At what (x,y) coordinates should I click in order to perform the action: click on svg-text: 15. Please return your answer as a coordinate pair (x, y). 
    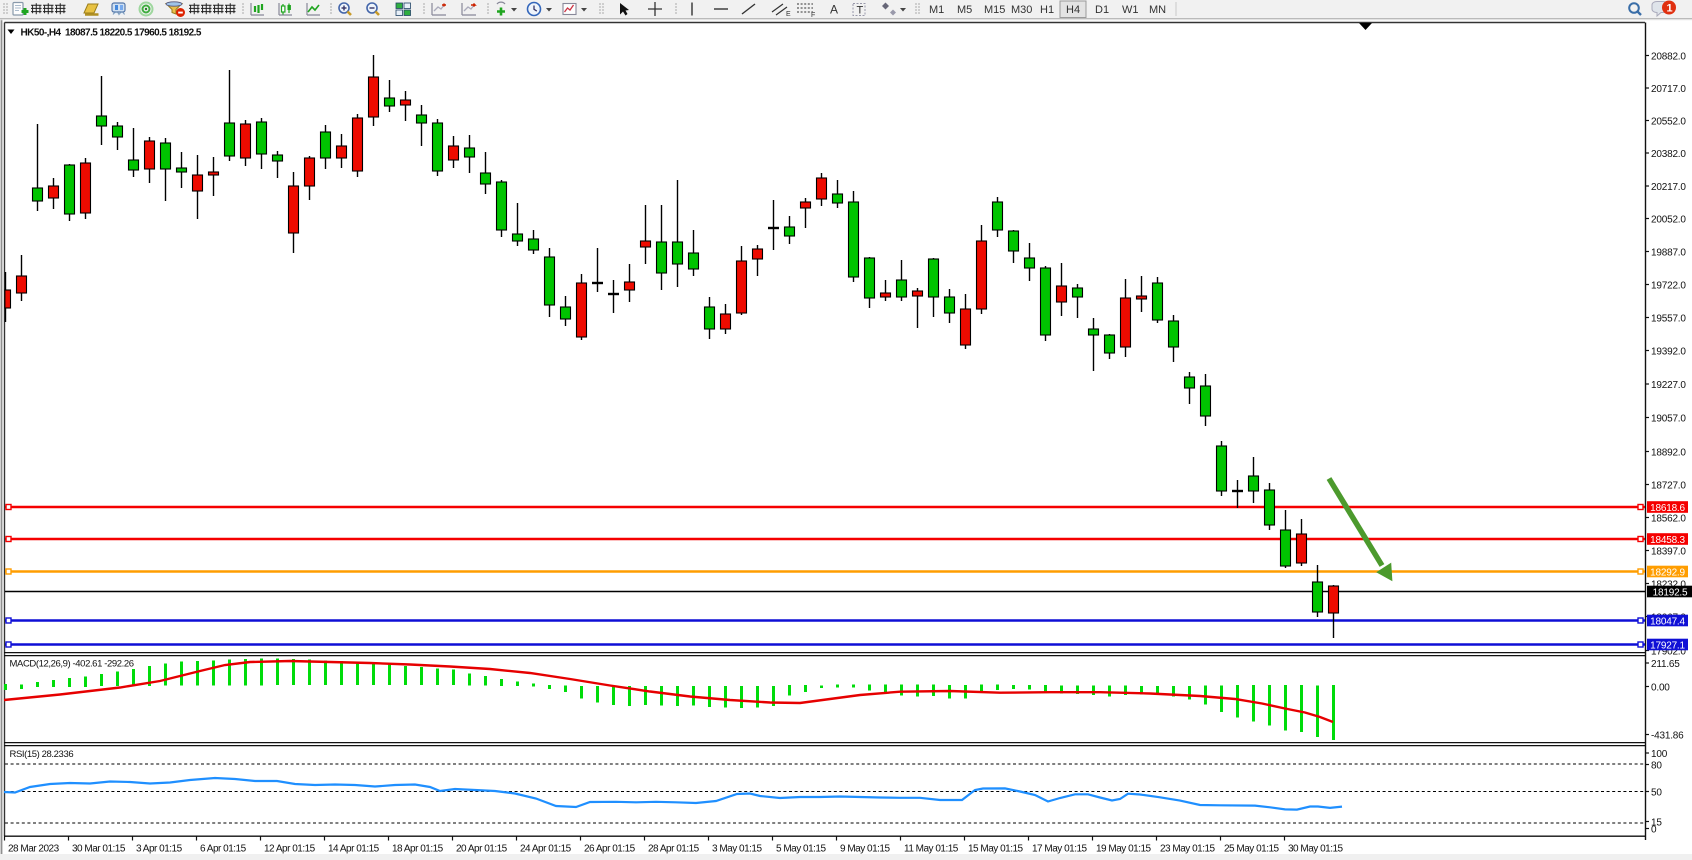
    Looking at the image, I should click on (1656, 823).